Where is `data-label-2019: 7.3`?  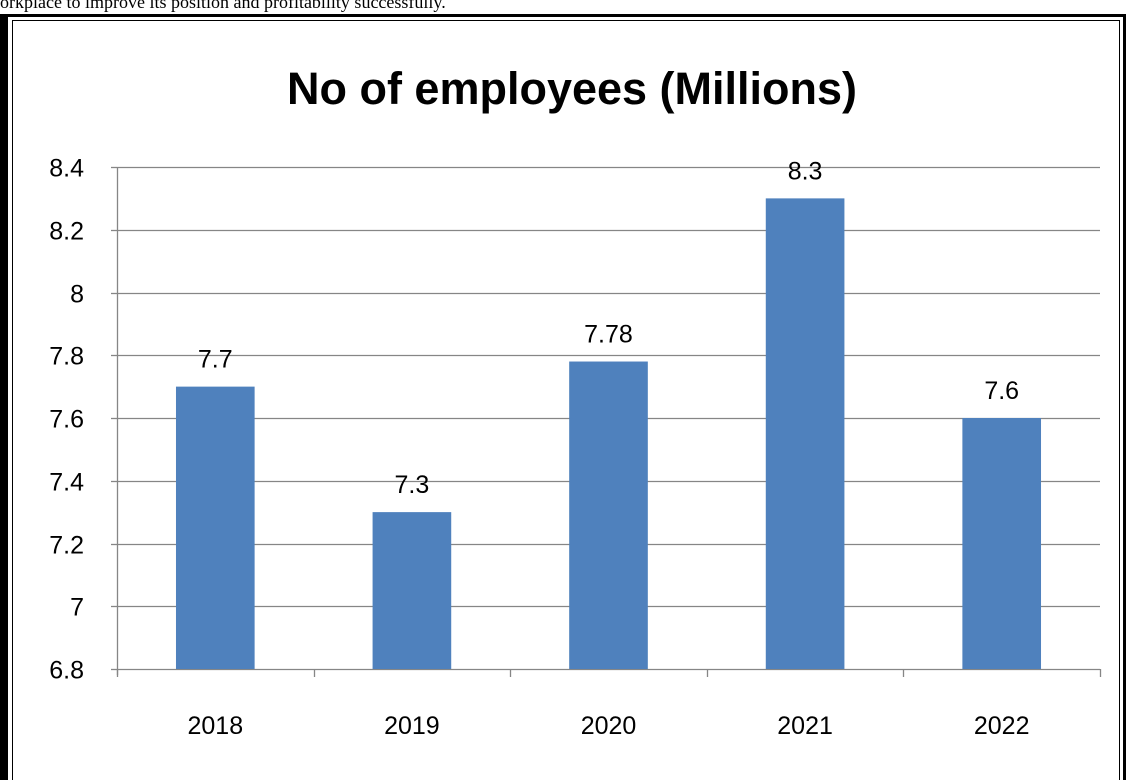 data-label-2019: 7.3 is located at coordinates (412, 485).